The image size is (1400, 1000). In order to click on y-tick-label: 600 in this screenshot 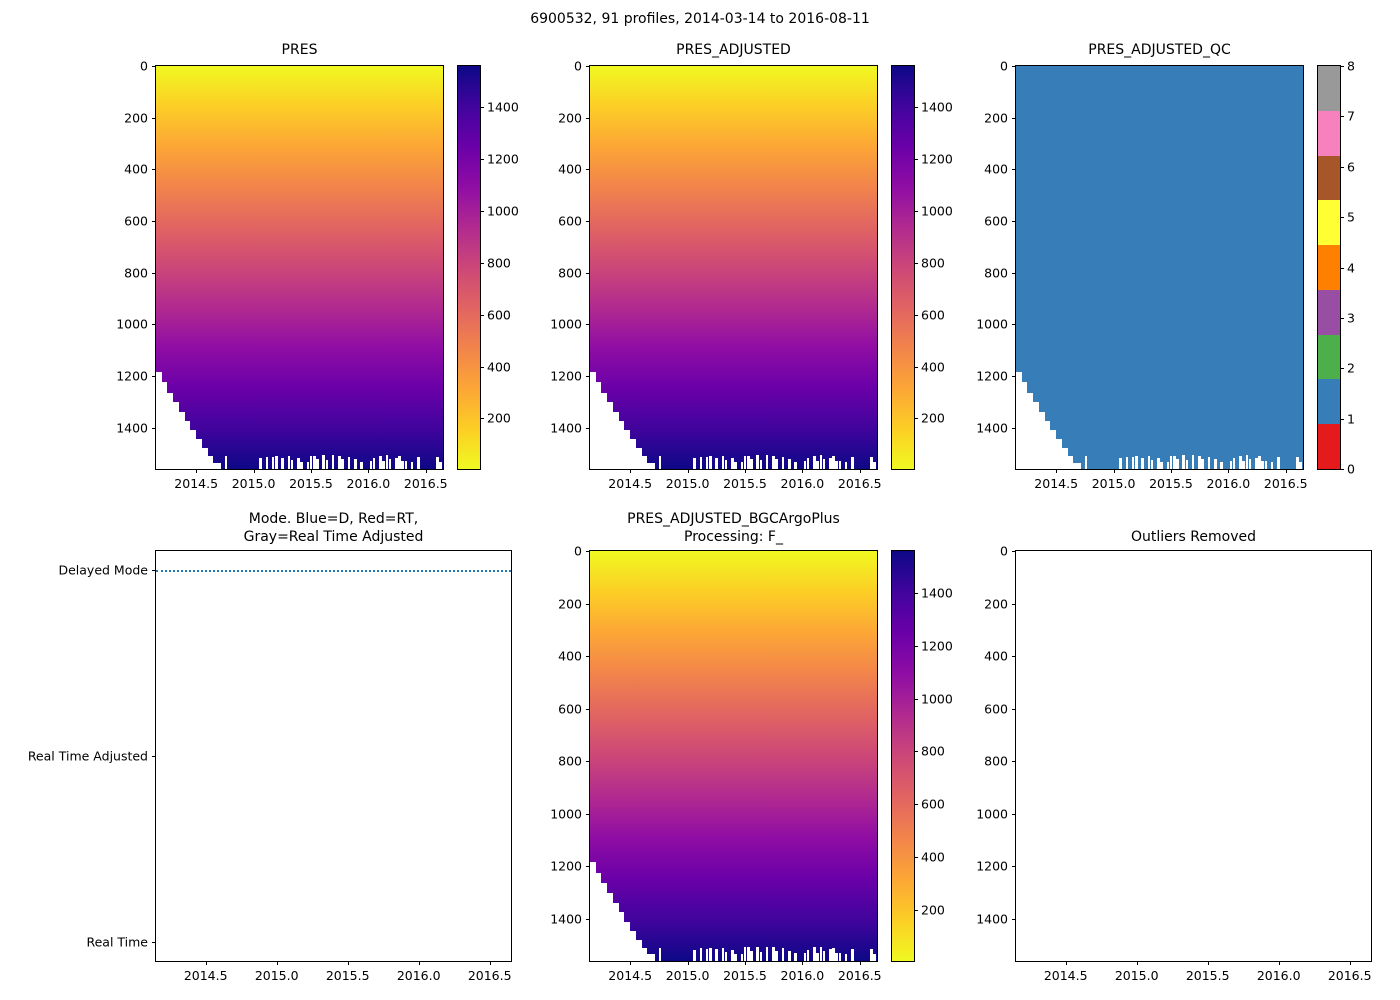, I will do `click(996, 221)`.